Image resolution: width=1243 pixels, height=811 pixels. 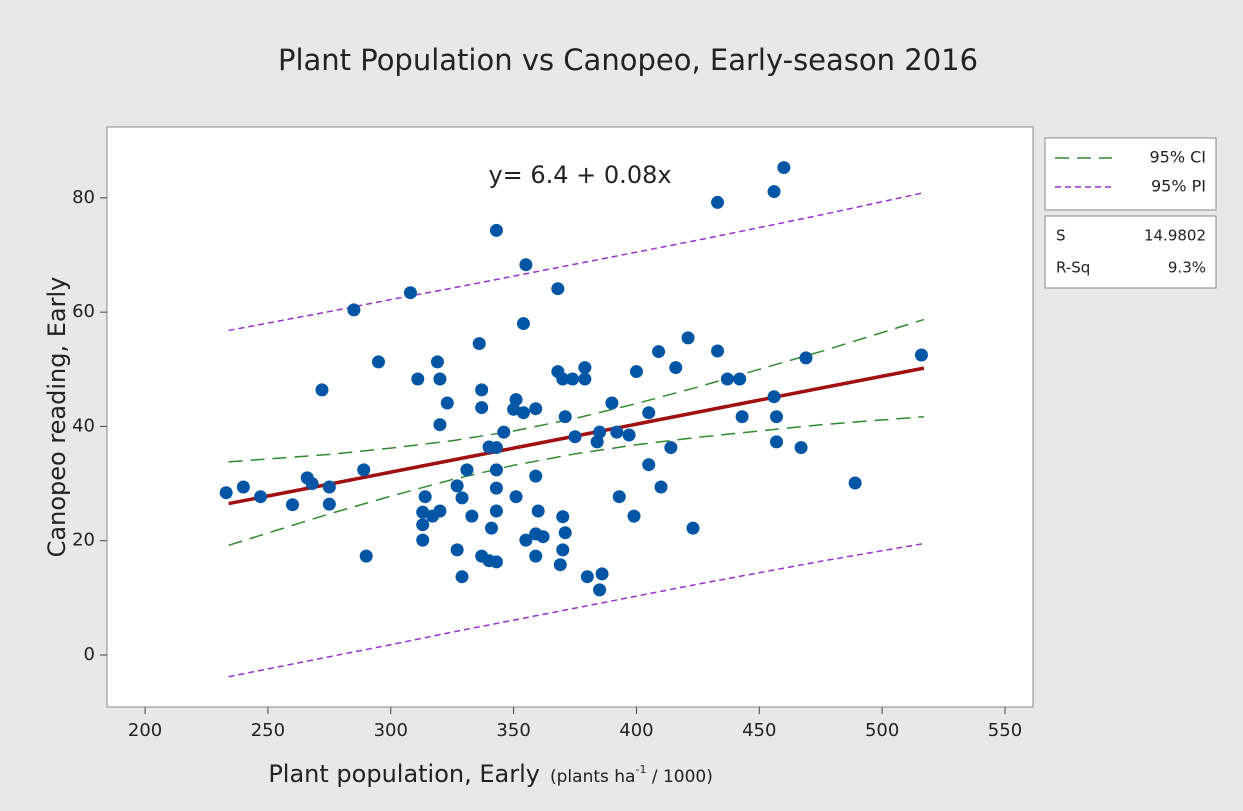 I want to click on y-tick-label: 20, so click(x=83, y=540).